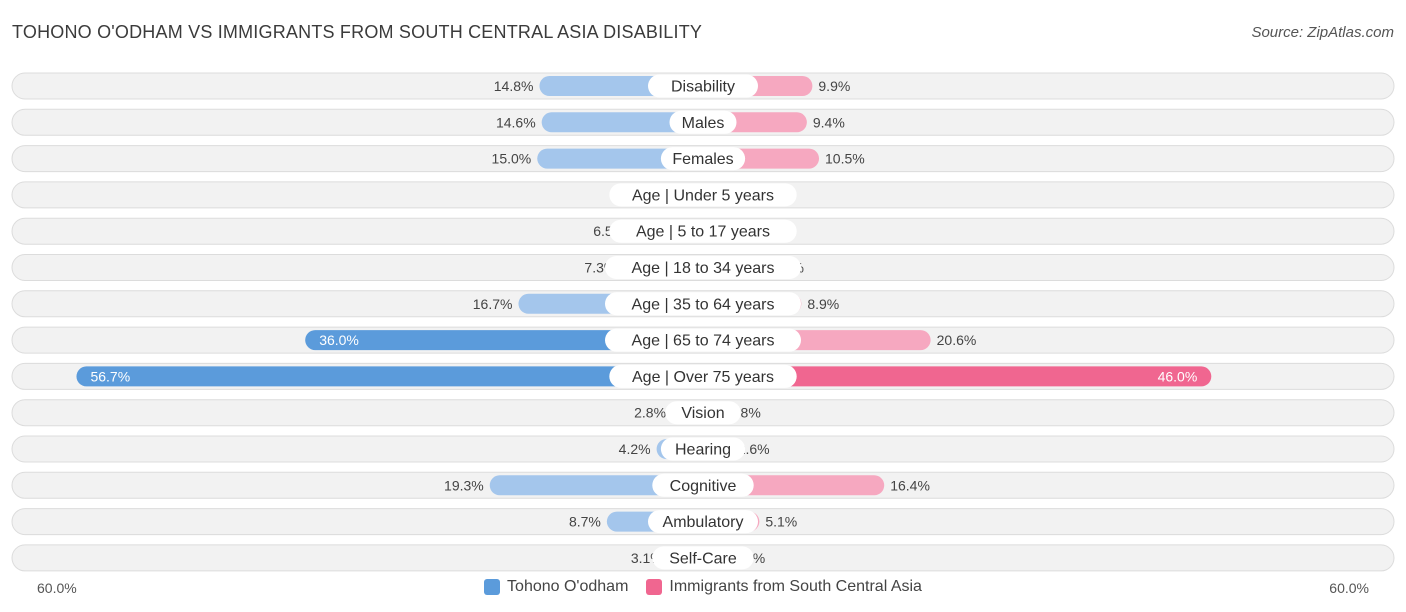 The height and width of the screenshot is (612, 1406). I want to click on category-label-vision: Vision, so click(702, 413).